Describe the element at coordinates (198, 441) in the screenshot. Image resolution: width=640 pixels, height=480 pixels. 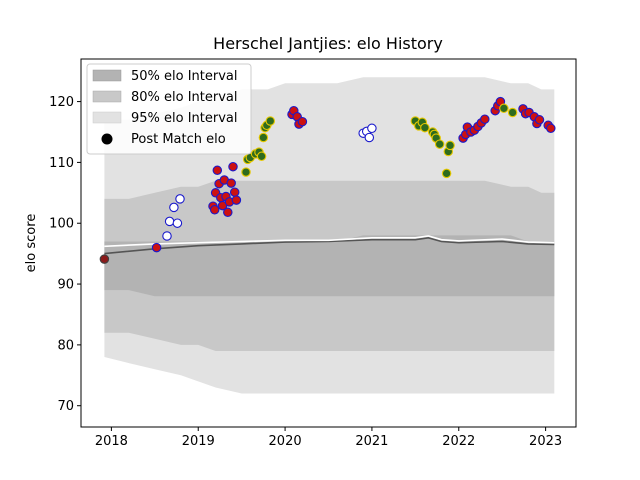
I see `x-tick-label: 2019` at that location.